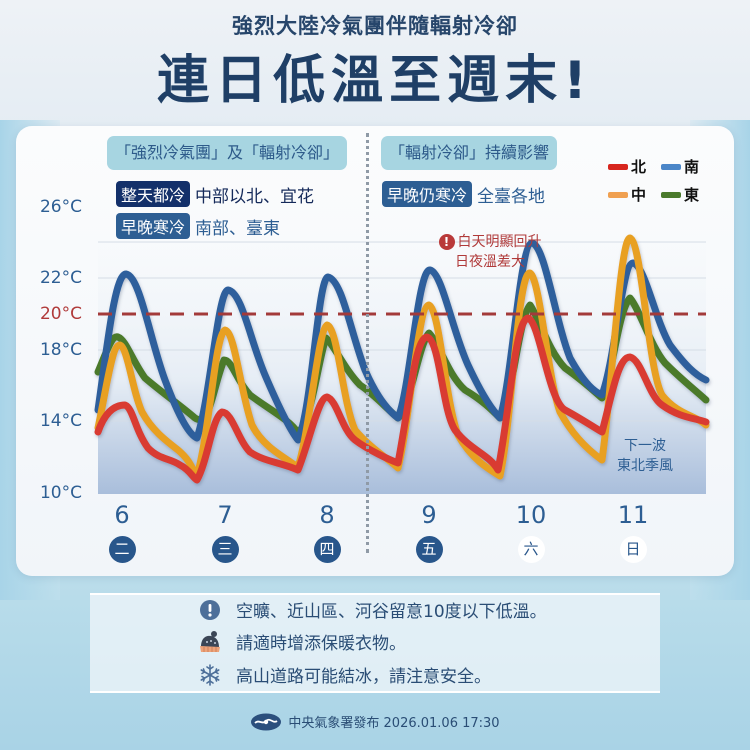 This screenshot has height=750, width=750. I want to click on region-text: 中部以北、宜花, so click(255, 196).